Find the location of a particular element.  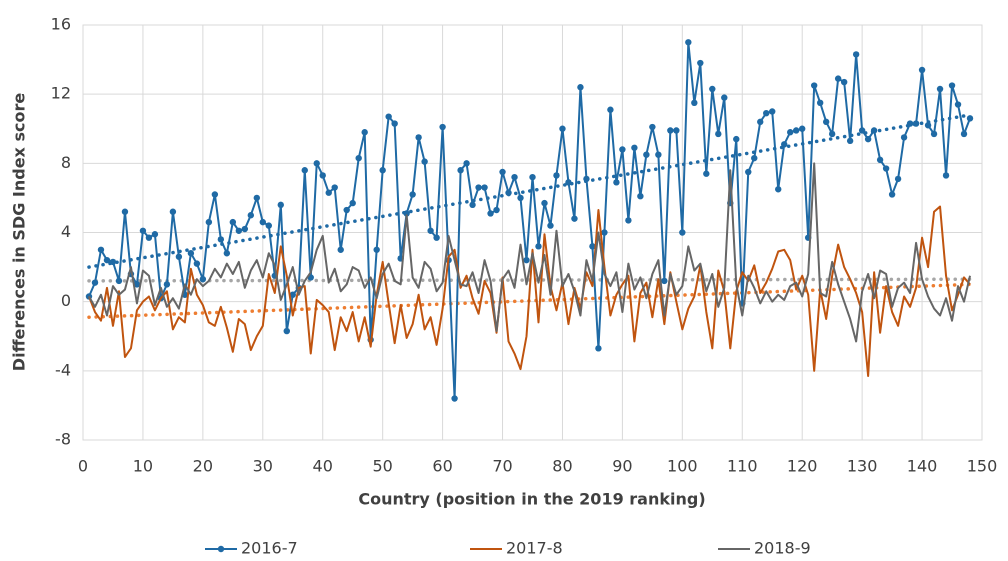

x-tick-label: 110 is located at coordinates (742, 466).